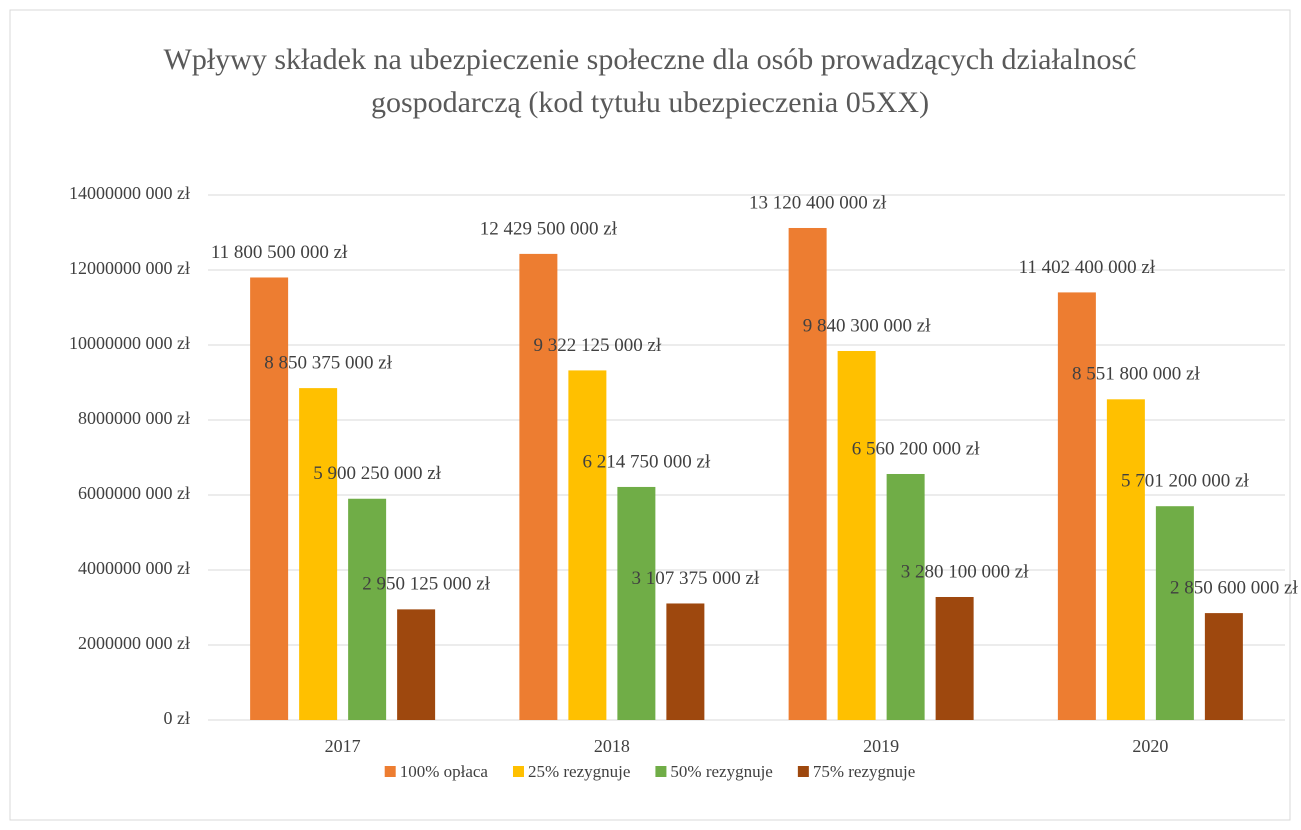 The width and height of the screenshot is (1301, 830). What do you see at coordinates (134, 418) in the screenshot?
I see `y-tick-label: 8000000 000 zł` at bounding box center [134, 418].